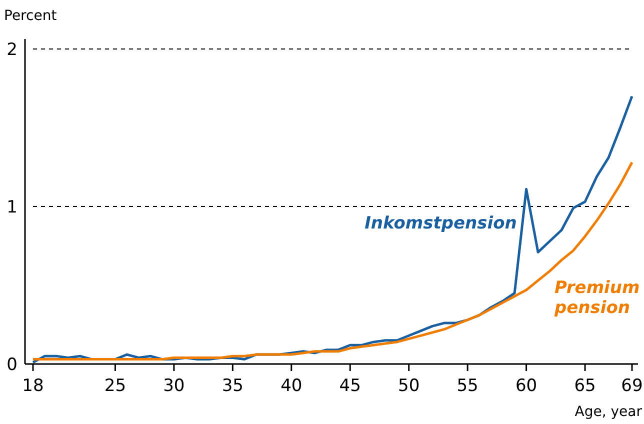 Image resolution: width=644 pixels, height=424 pixels. Describe the element at coordinates (31, 16) in the screenshot. I see `y-axis-title: Percent` at that location.